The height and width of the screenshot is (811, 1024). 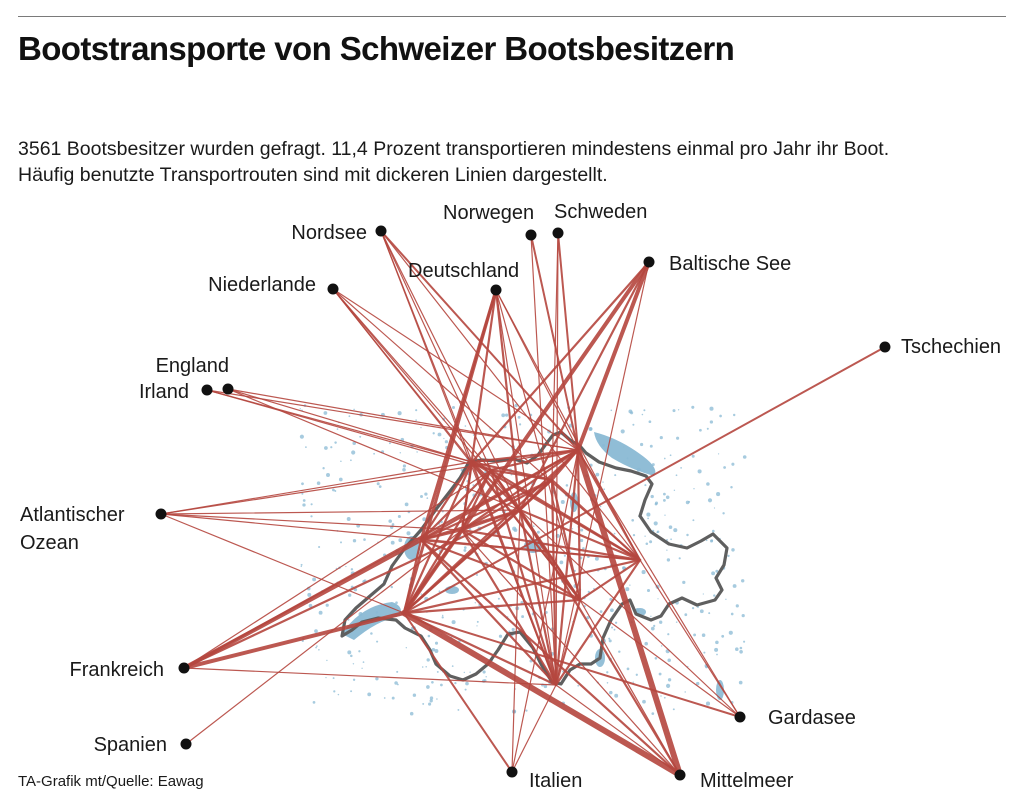 I want to click on point-spanien, so click(x=186, y=744).